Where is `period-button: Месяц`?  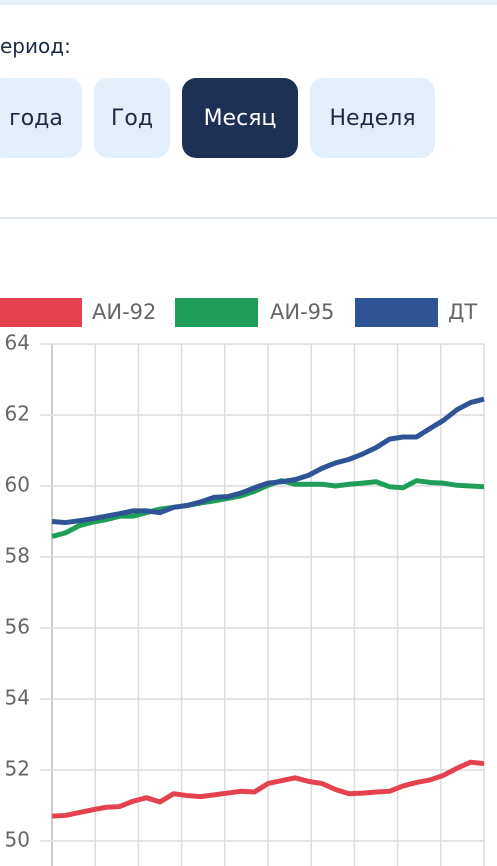 period-button: Месяц is located at coordinates (240, 118).